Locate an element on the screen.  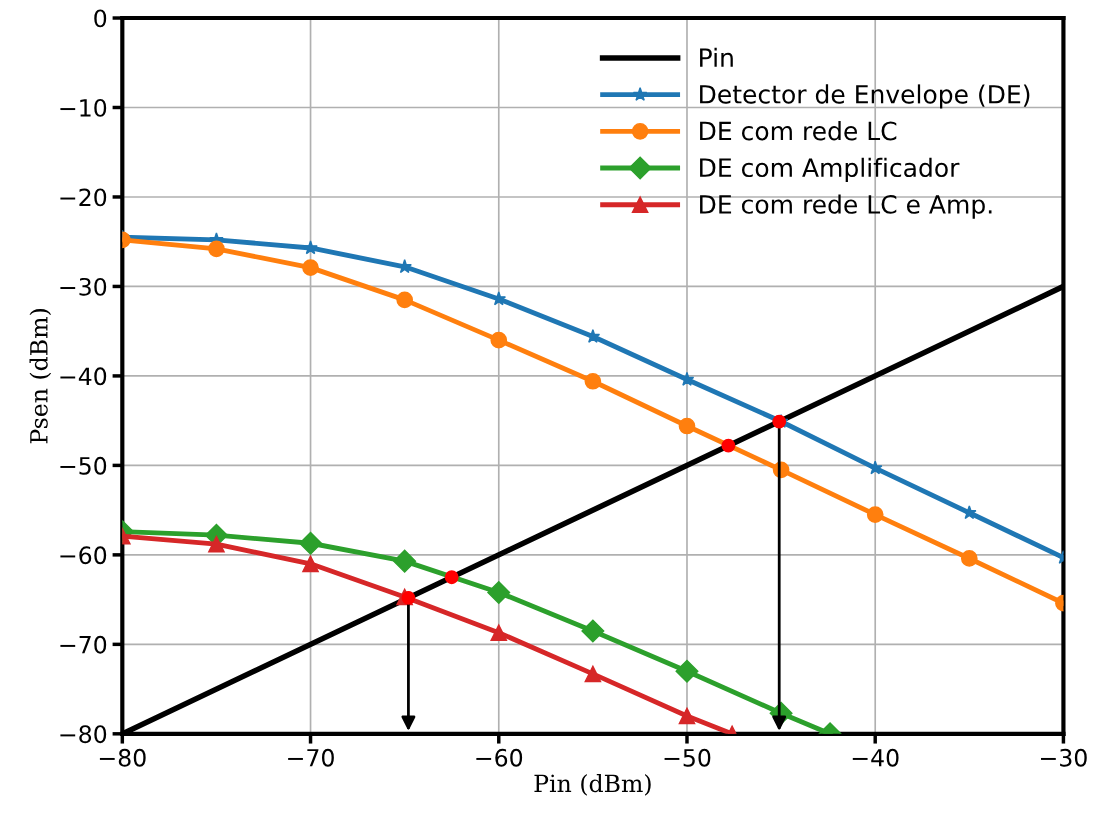
x-tick-label: −60 is located at coordinates (499, 757).